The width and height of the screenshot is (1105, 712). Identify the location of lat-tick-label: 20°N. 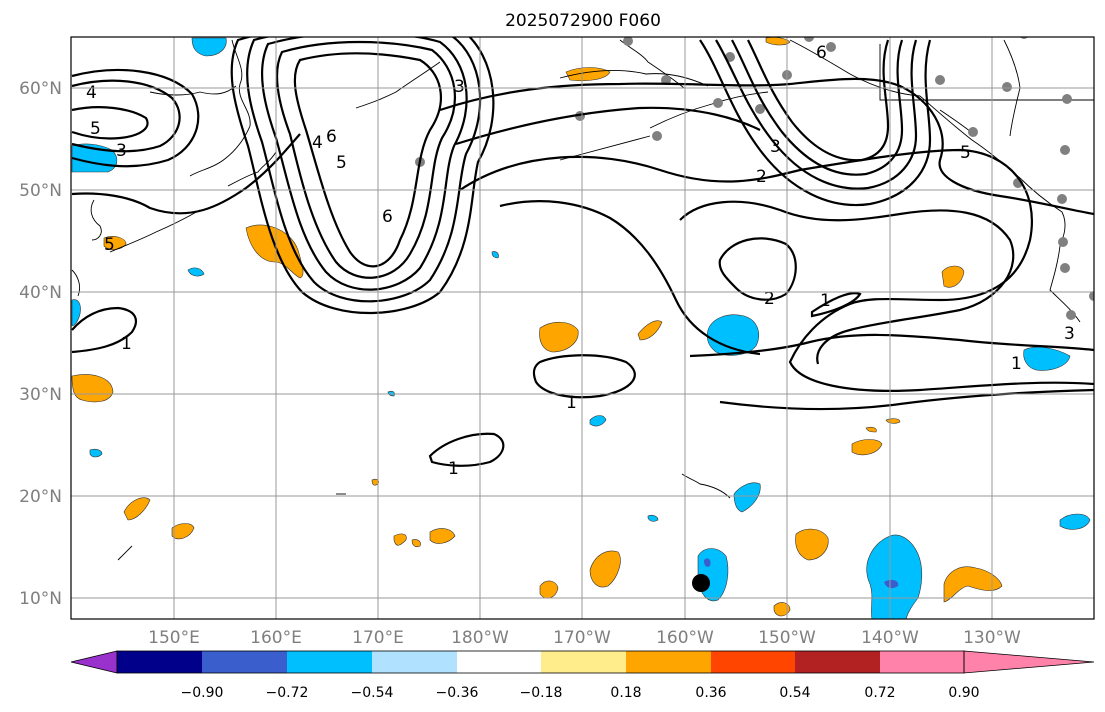
(40, 497).